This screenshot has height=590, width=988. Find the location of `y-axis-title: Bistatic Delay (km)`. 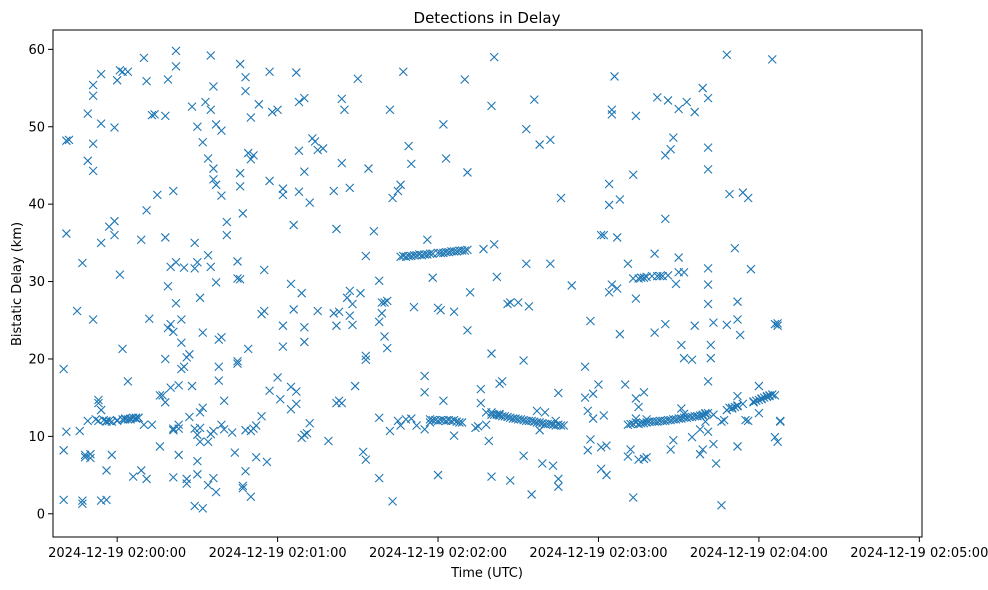

y-axis-title: Bistatic Delay (km) is located at coordinates (17, 284).